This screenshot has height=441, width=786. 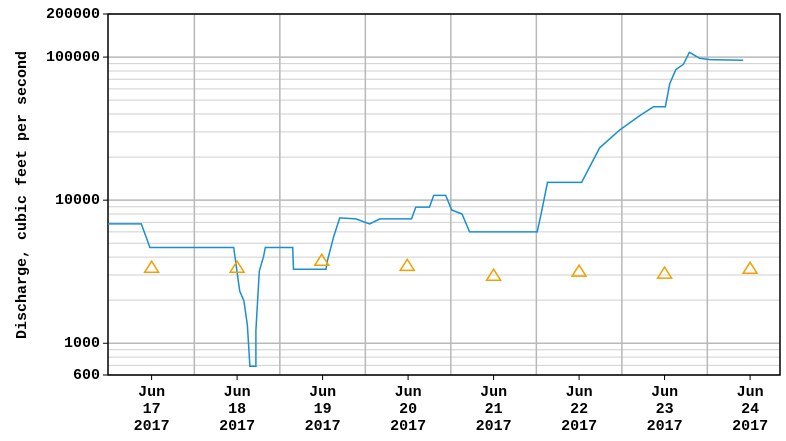 I want to click on y-tick-label: 1000, so click(x=82, y=343).